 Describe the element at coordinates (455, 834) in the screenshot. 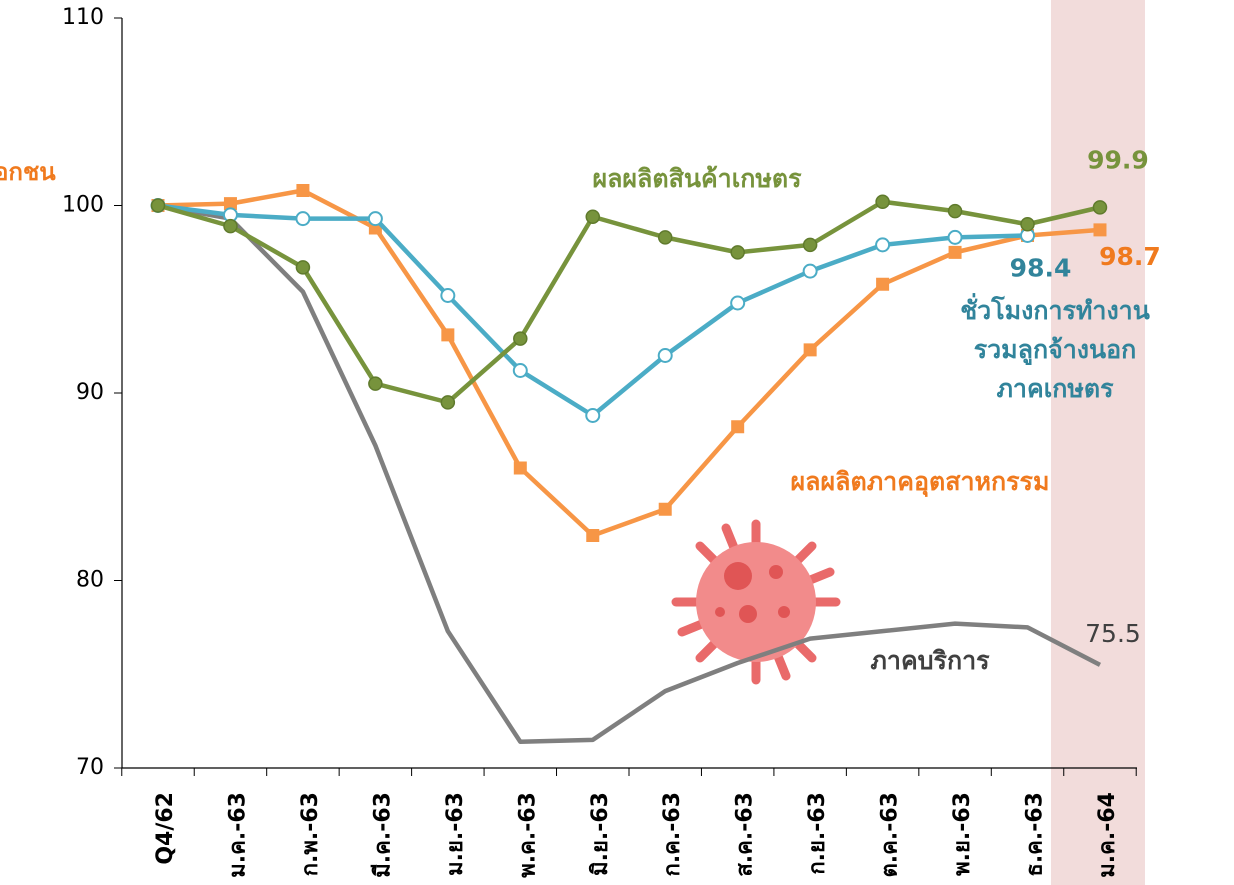

I see `x-tick-label: ม.ย.-63` at that location.